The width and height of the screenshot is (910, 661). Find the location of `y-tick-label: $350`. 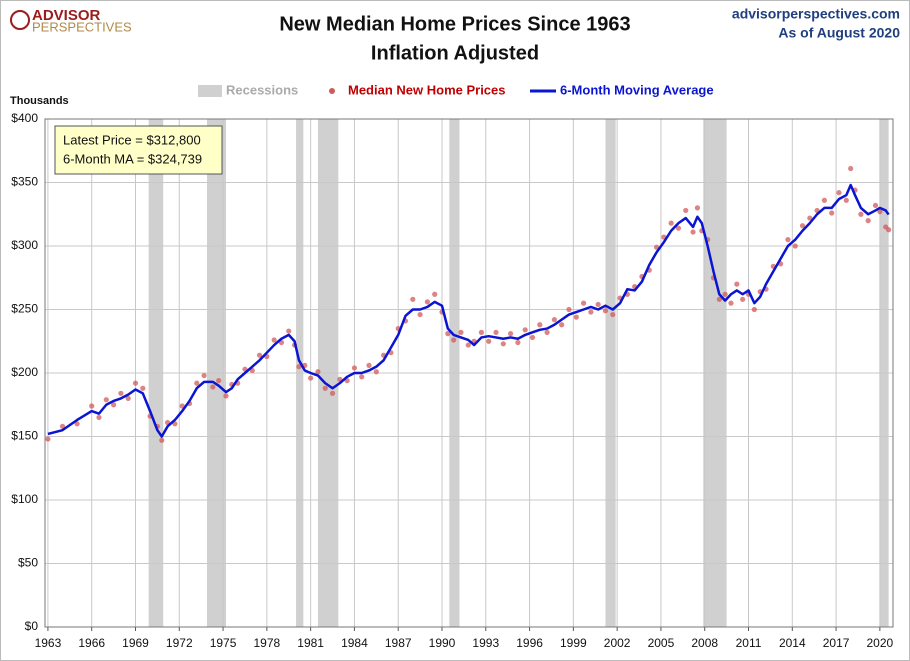

y-tick-label: $350 is located at coordinates (24, 182).